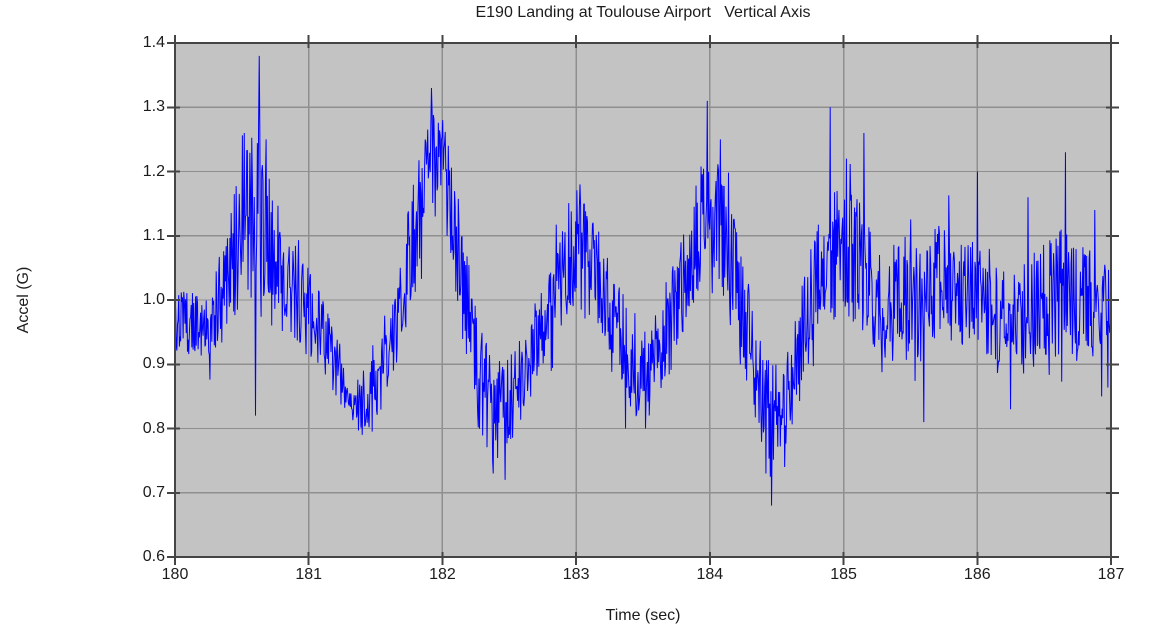 The image size is (1176, 639). Describe the element at coordinates (710, 574) in the screenshot. I see `x-tick-label: 184` at that location.